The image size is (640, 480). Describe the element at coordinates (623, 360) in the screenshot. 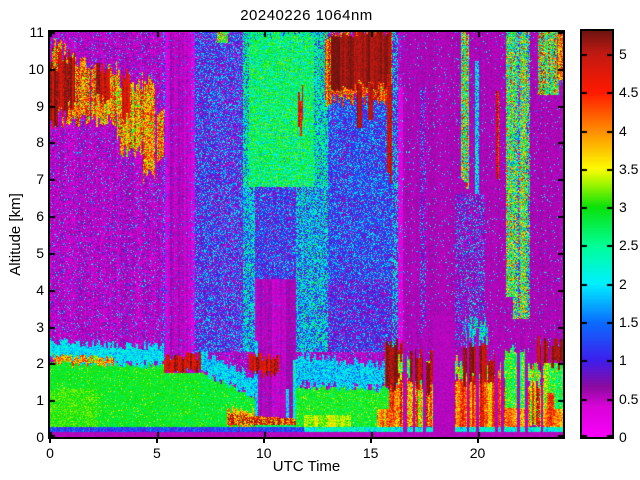

I see `colorbar-tick-label: 1` at that location.